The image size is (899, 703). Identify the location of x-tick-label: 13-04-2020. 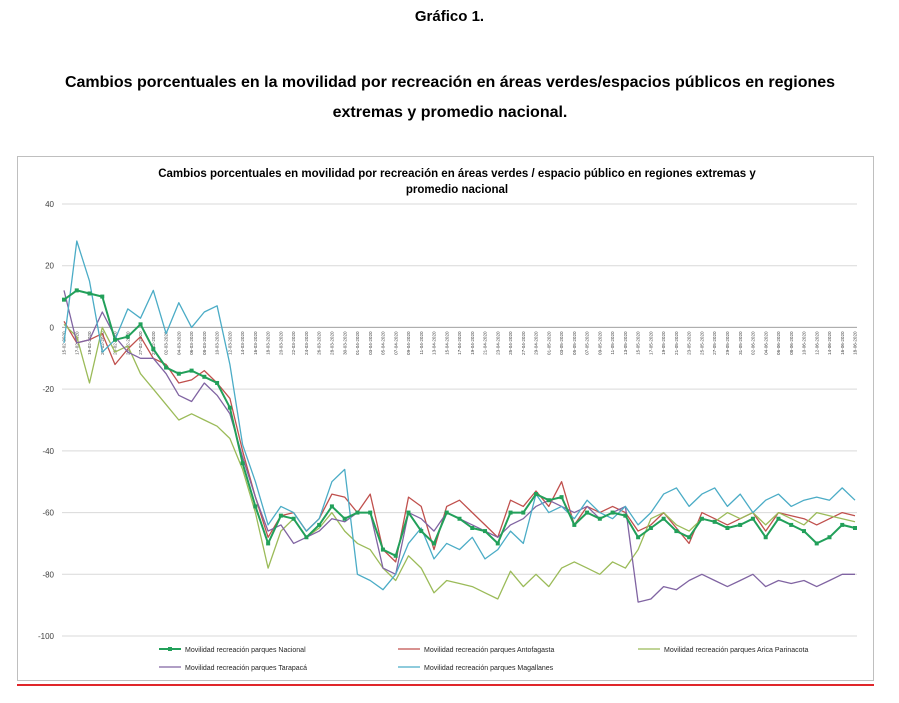
(434, 343).